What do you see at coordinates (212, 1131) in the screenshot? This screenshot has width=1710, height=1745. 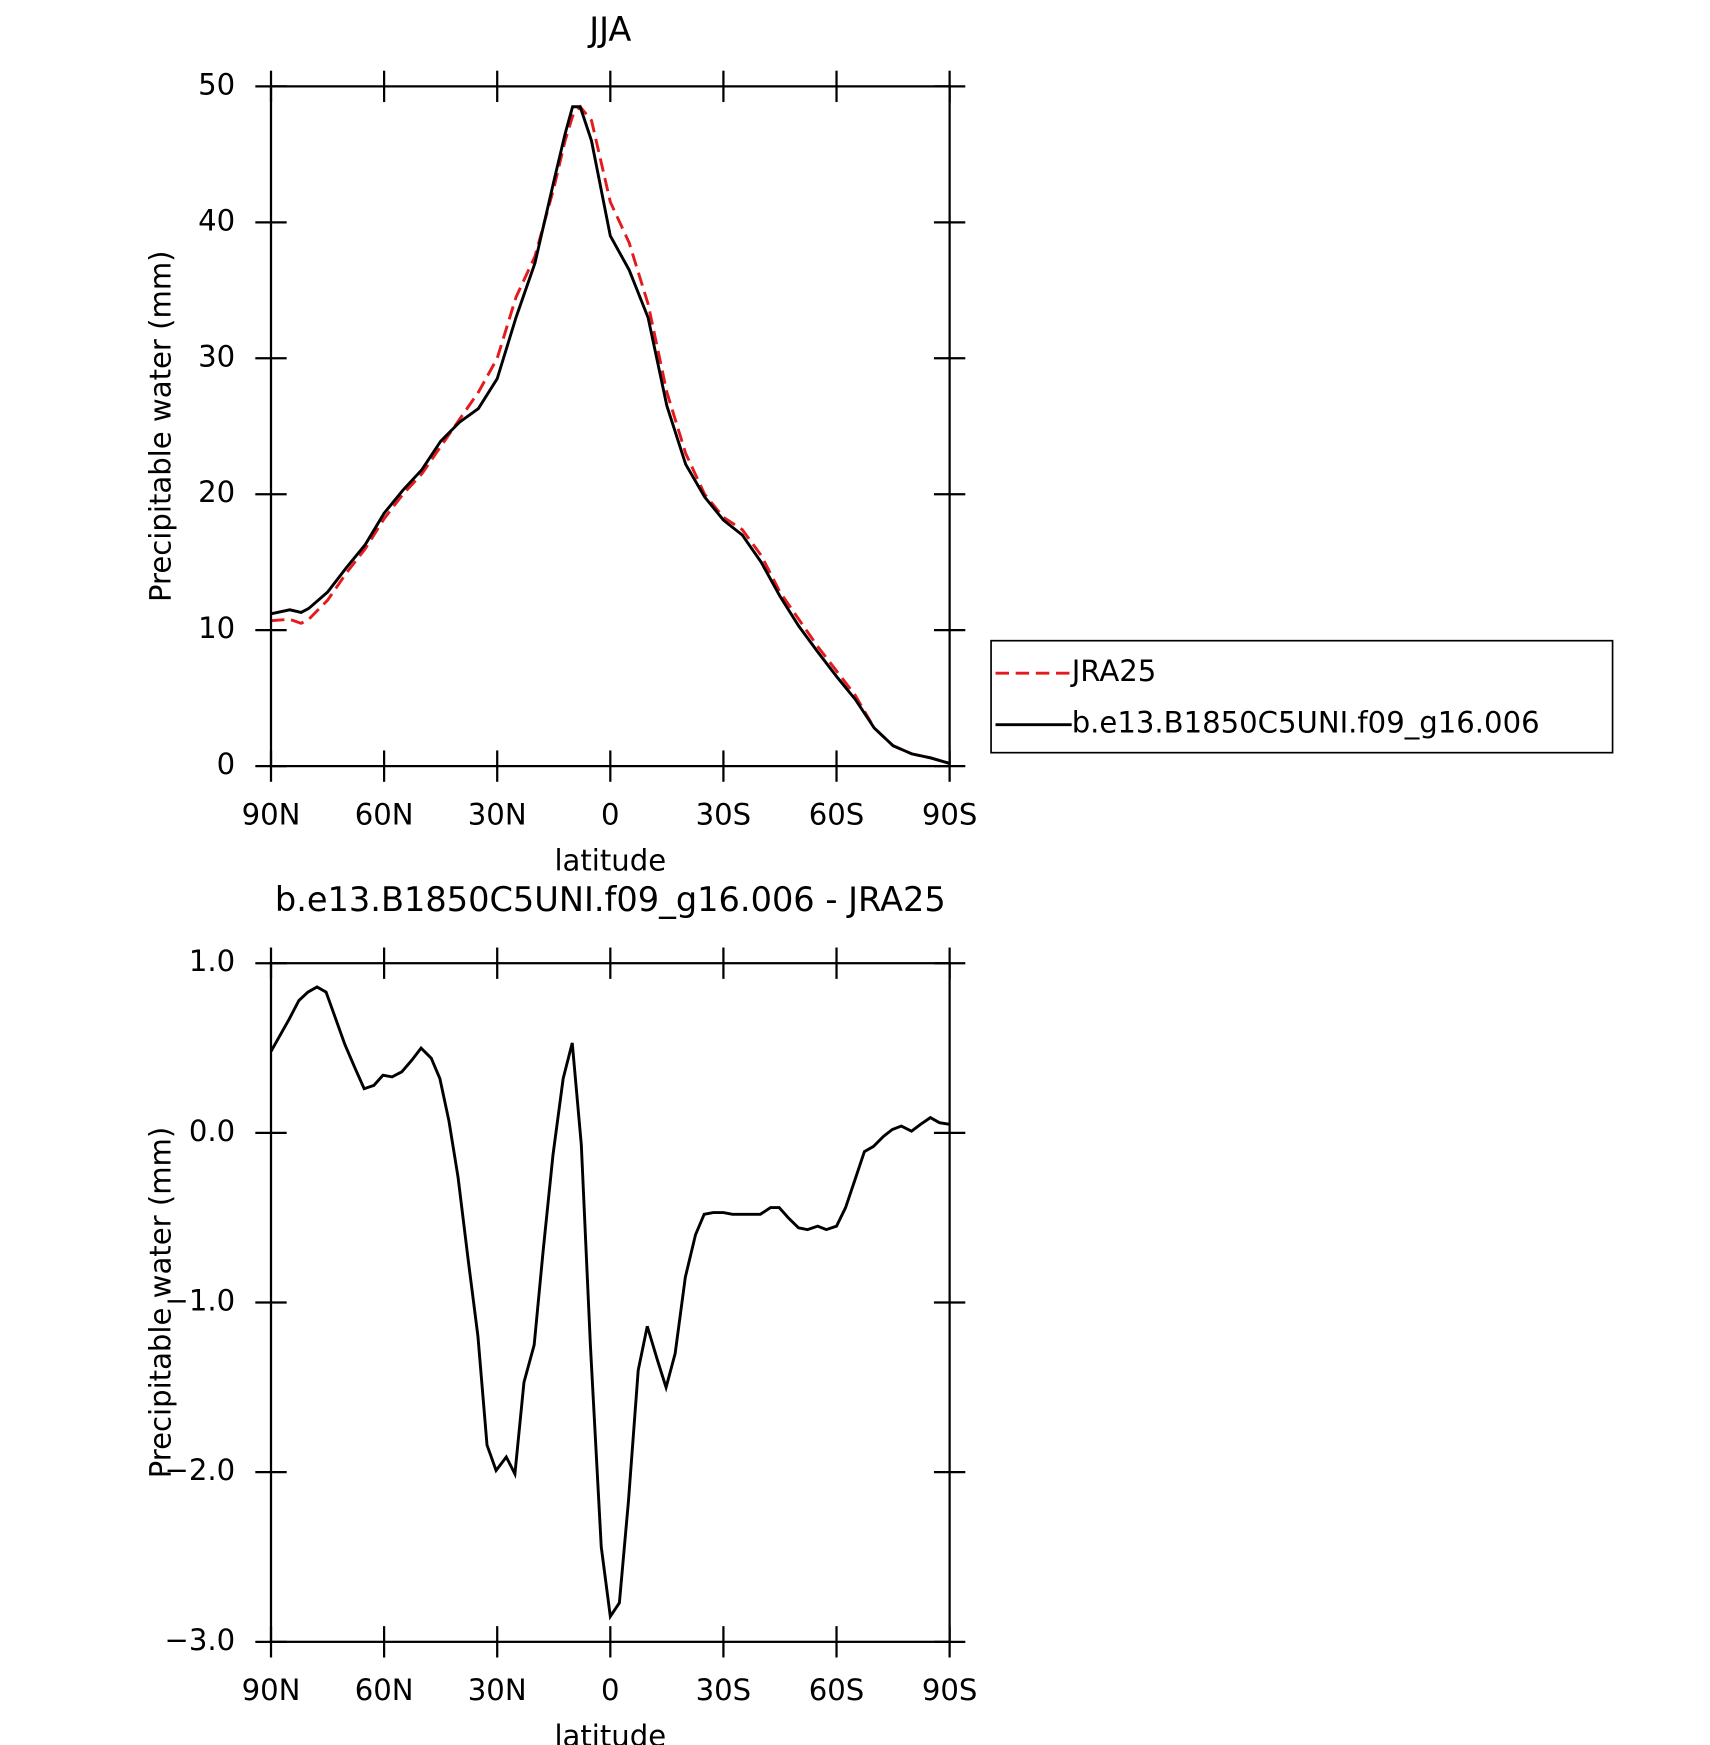 I see `y-tick-label: 0.0` at bounding box center [212, 1131].